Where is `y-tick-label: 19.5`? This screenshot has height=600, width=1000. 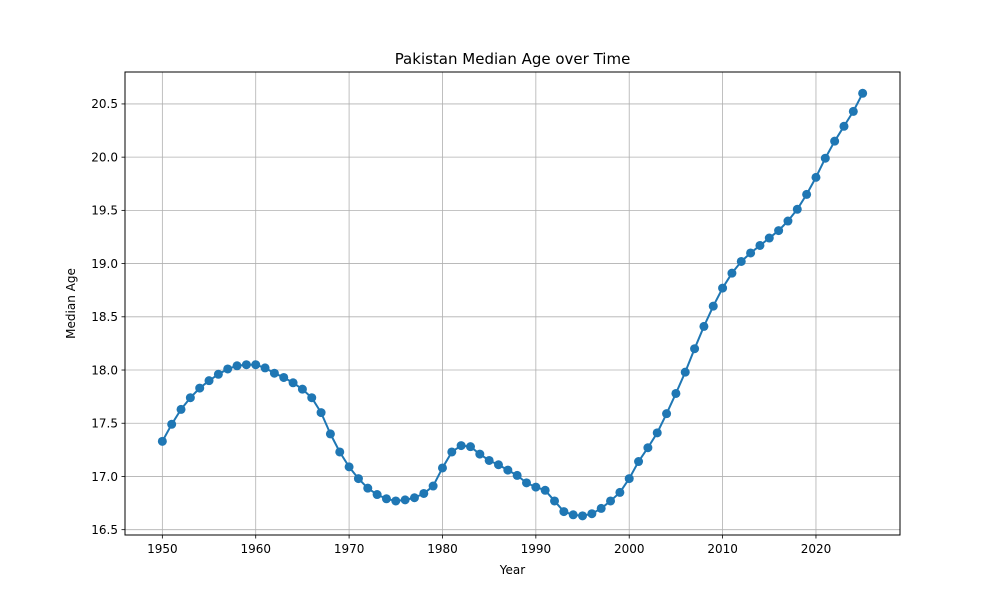 y-tick-label: 19.5 is located at coordinates (104, 211).